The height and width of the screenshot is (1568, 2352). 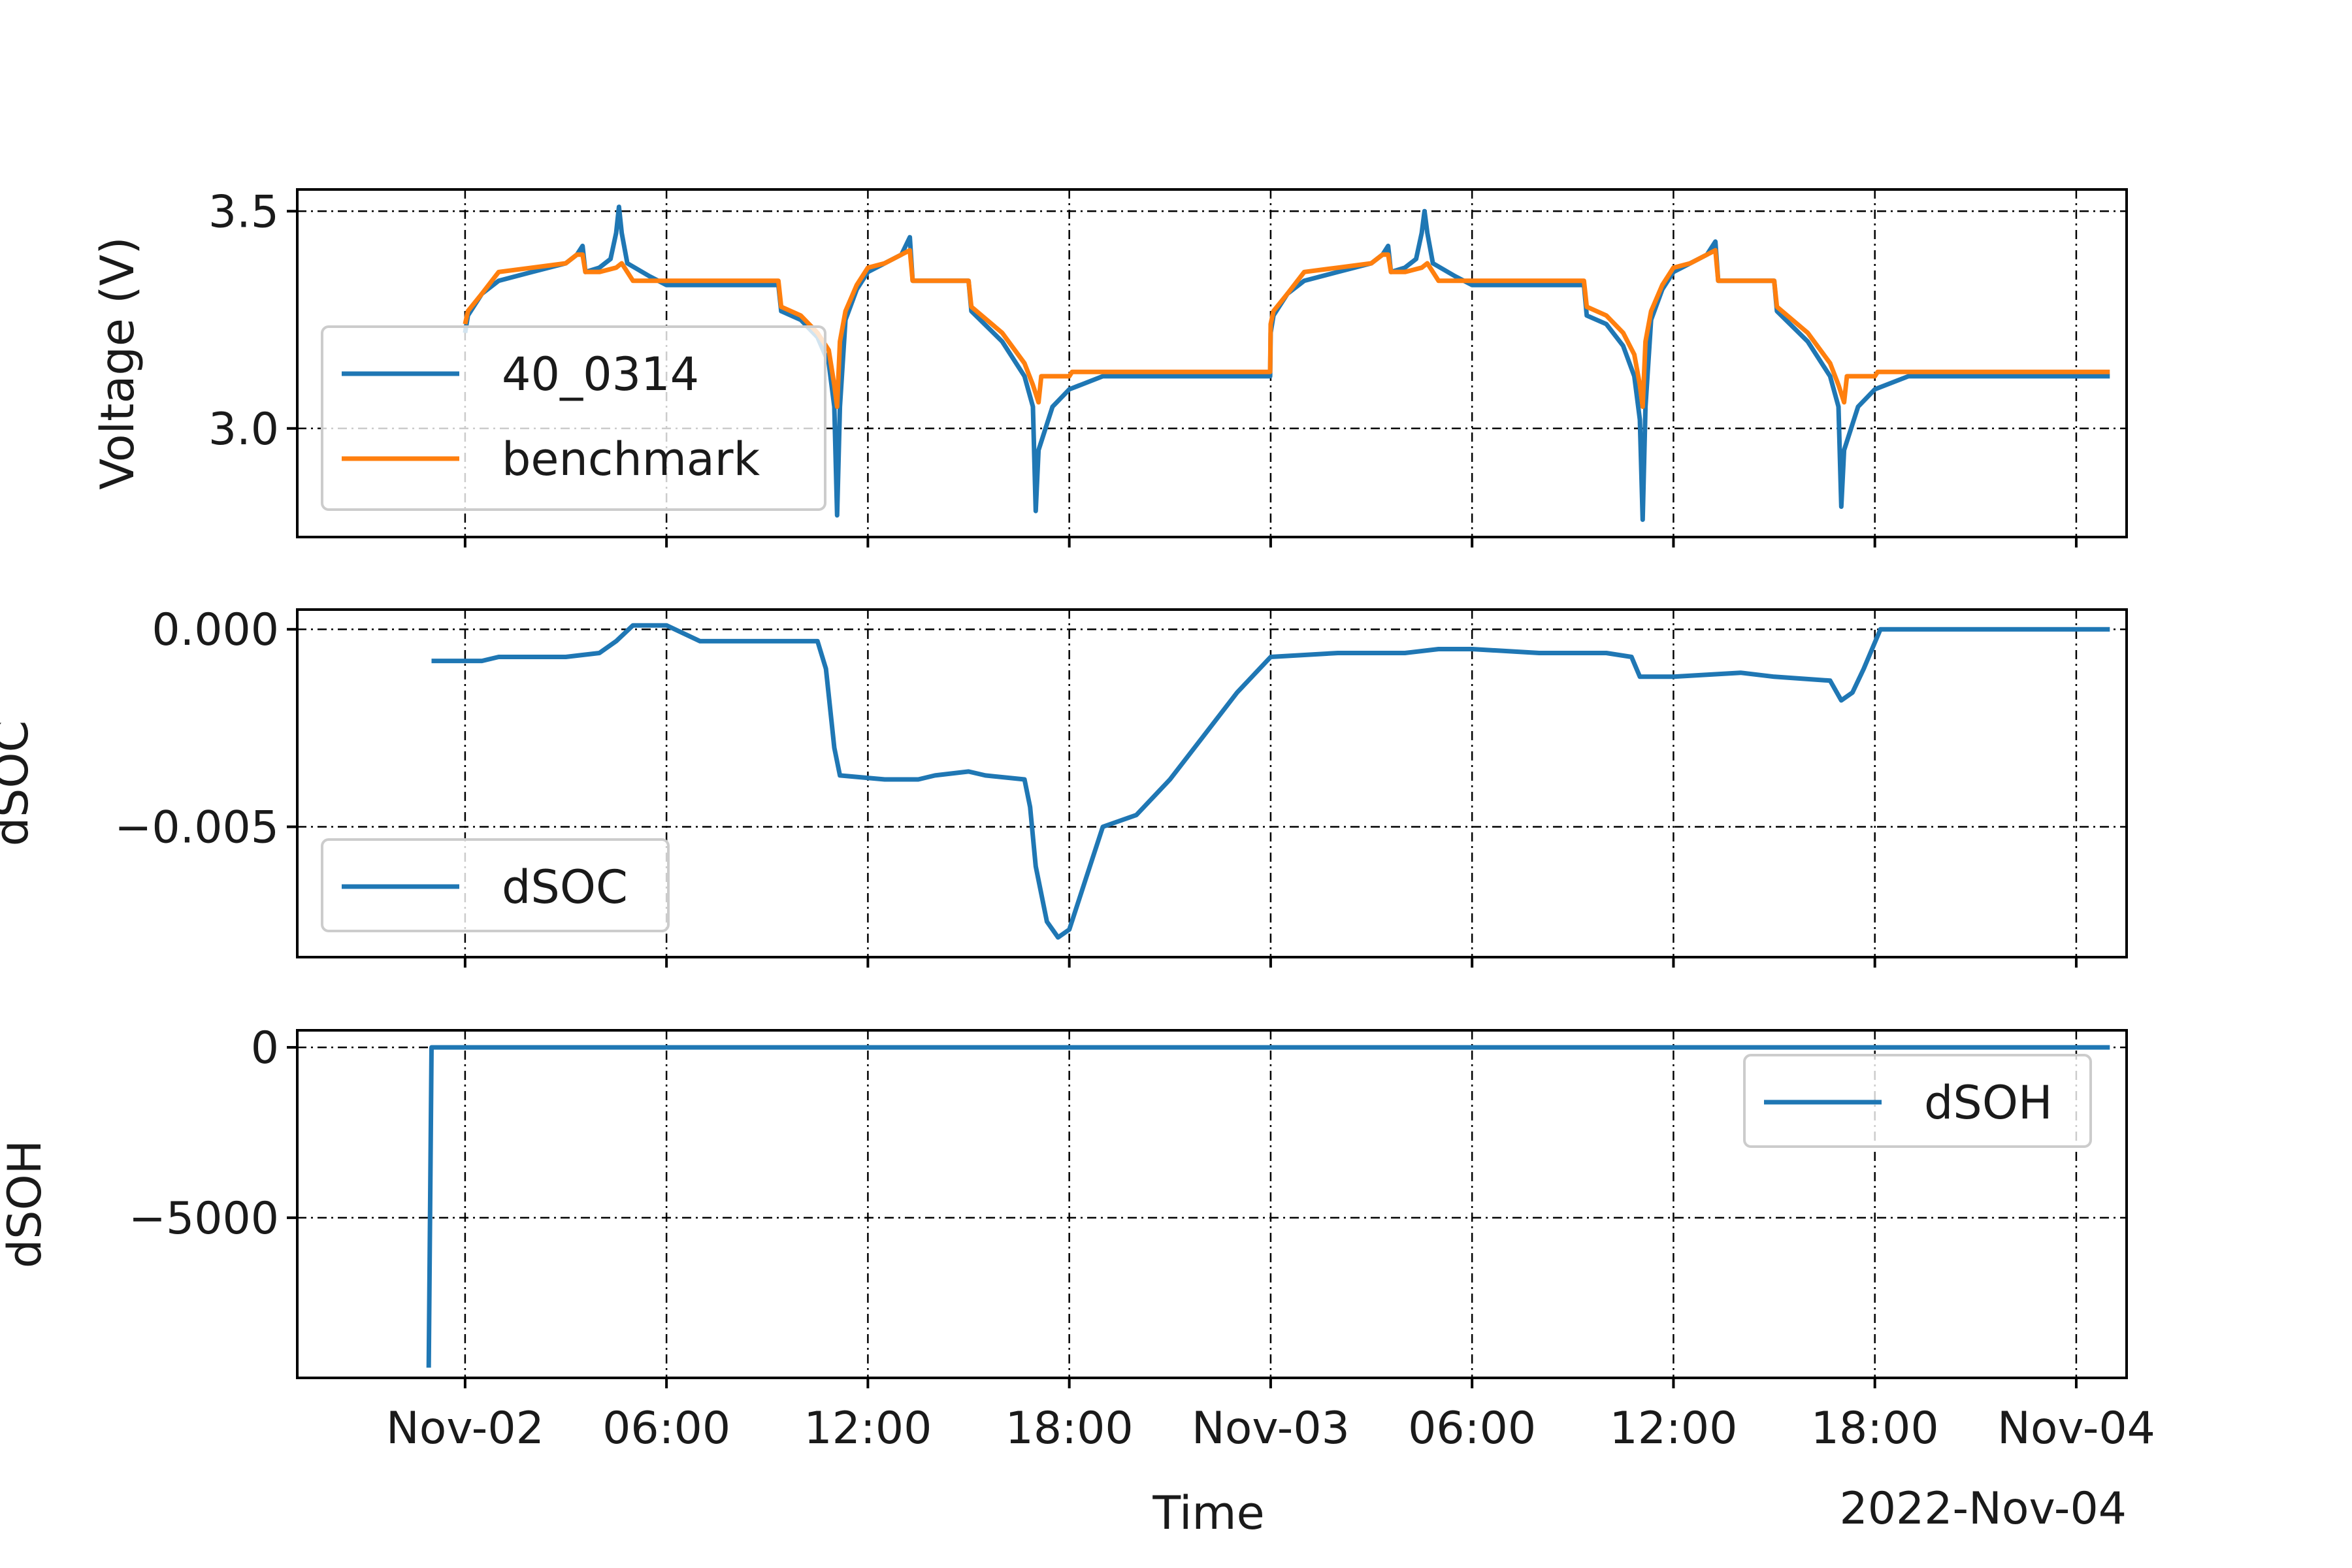 What do you see at coordinates (215, 630) in the screenshot?
I see `dsoc-y-tick-label-0: 0.000` at bounding box center [215, 630].